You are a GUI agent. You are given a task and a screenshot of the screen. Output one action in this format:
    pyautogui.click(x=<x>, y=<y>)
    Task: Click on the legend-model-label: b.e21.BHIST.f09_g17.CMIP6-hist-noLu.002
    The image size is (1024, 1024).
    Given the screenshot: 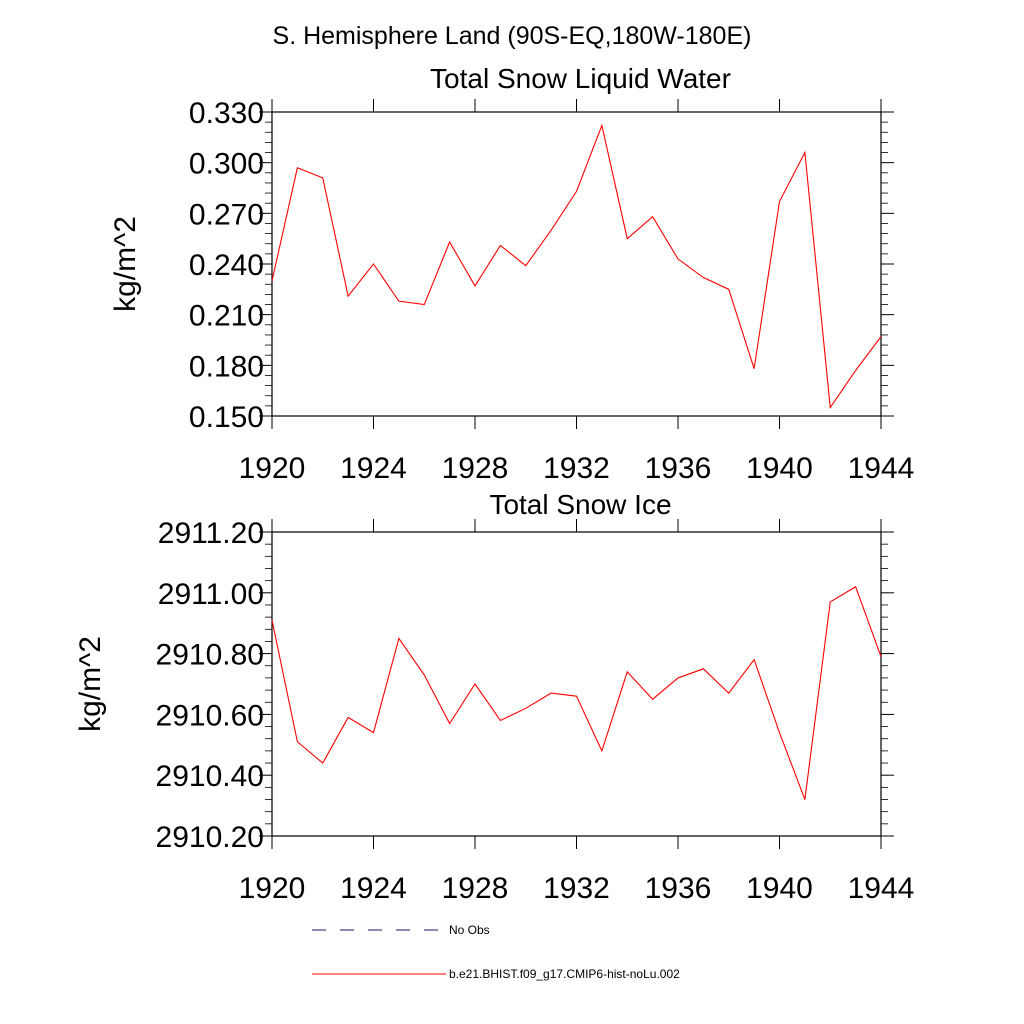 What is the action you would take?
    pyautogui.click(x=564, y=974)
    